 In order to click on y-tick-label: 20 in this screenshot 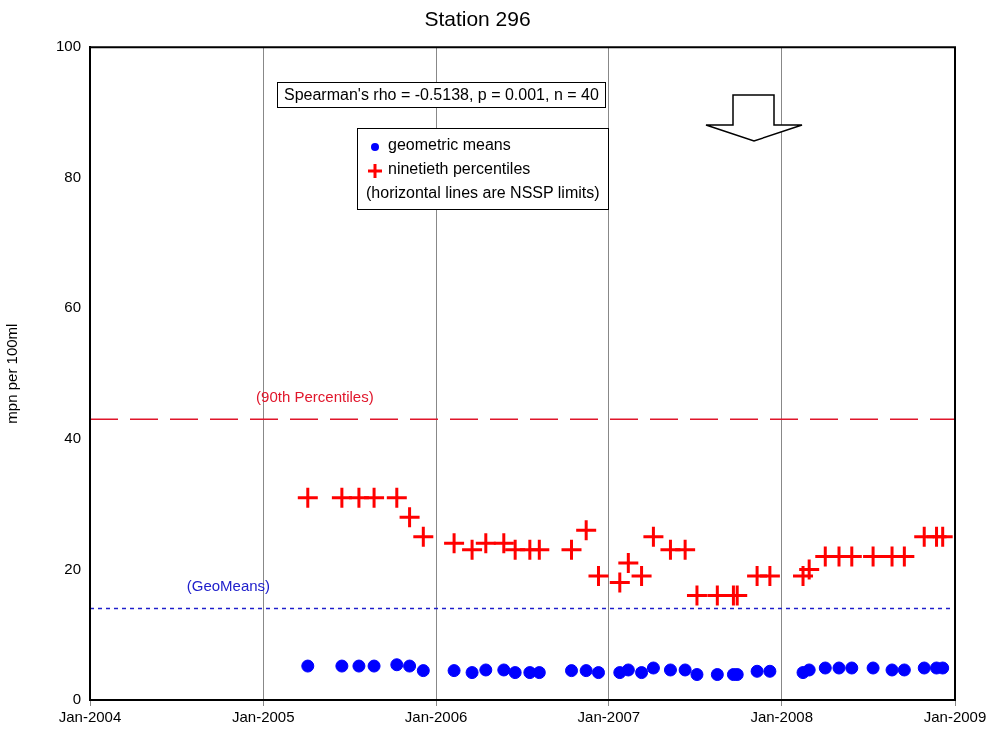, I will do `click(72, 568)`.